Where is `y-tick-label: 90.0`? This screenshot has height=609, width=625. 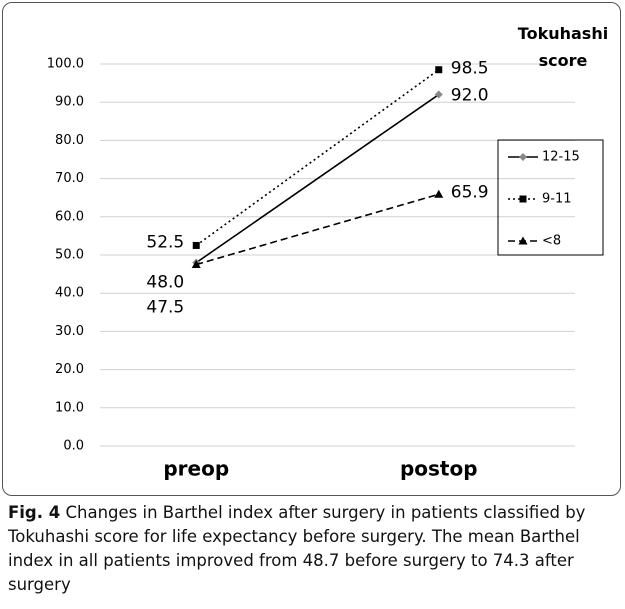 y-tick-label: 90.0 is located at coordinates (69, 102).